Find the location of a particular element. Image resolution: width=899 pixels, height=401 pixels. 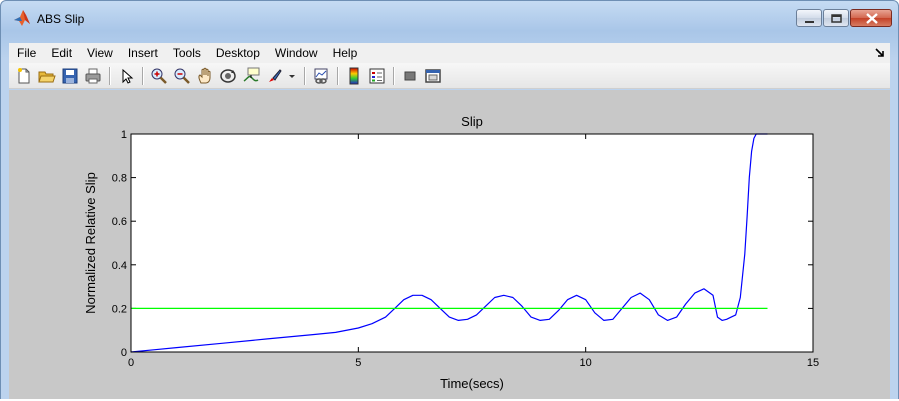

zoom-in-icon is located at coordinates (159, 76).